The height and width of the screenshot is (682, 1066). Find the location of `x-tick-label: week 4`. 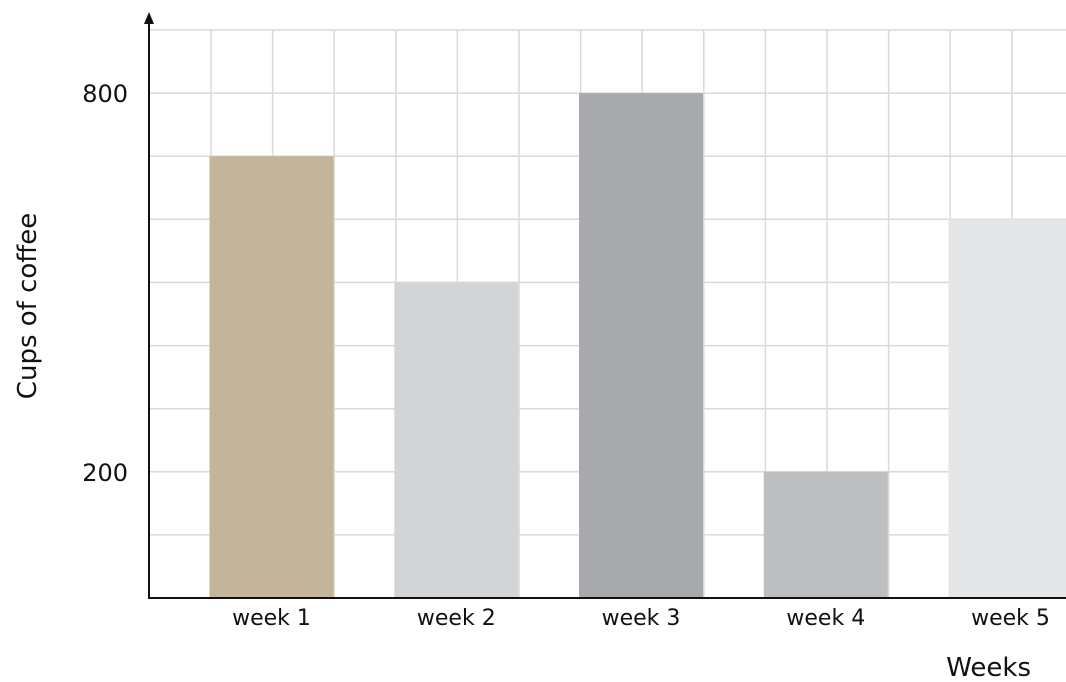

x-tick-label: week 4 is located at coordinates (825, 618).